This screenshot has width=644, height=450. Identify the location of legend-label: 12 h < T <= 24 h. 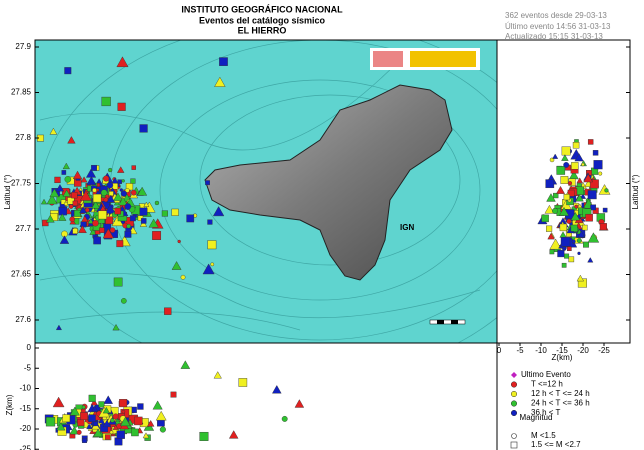
(560, 393).